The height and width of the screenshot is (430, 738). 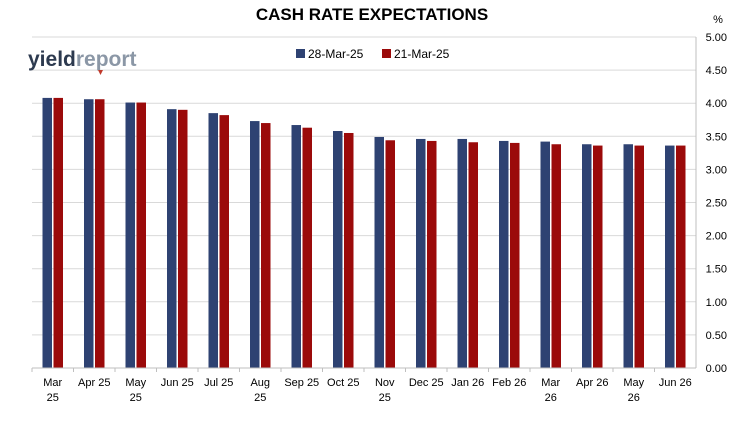 What do you see at coordinates (509, 383) in the screenshot?
I see `x-tick-label: Feb 26` at bounding box center [509, 383].